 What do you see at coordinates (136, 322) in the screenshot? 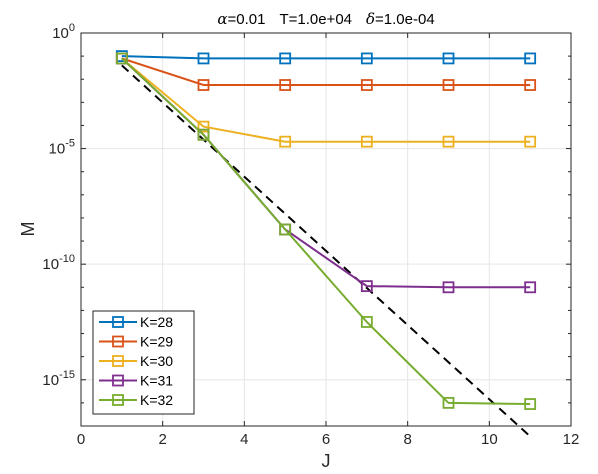
I see `legend-entry: K=28` at bounding box center [136, 322].